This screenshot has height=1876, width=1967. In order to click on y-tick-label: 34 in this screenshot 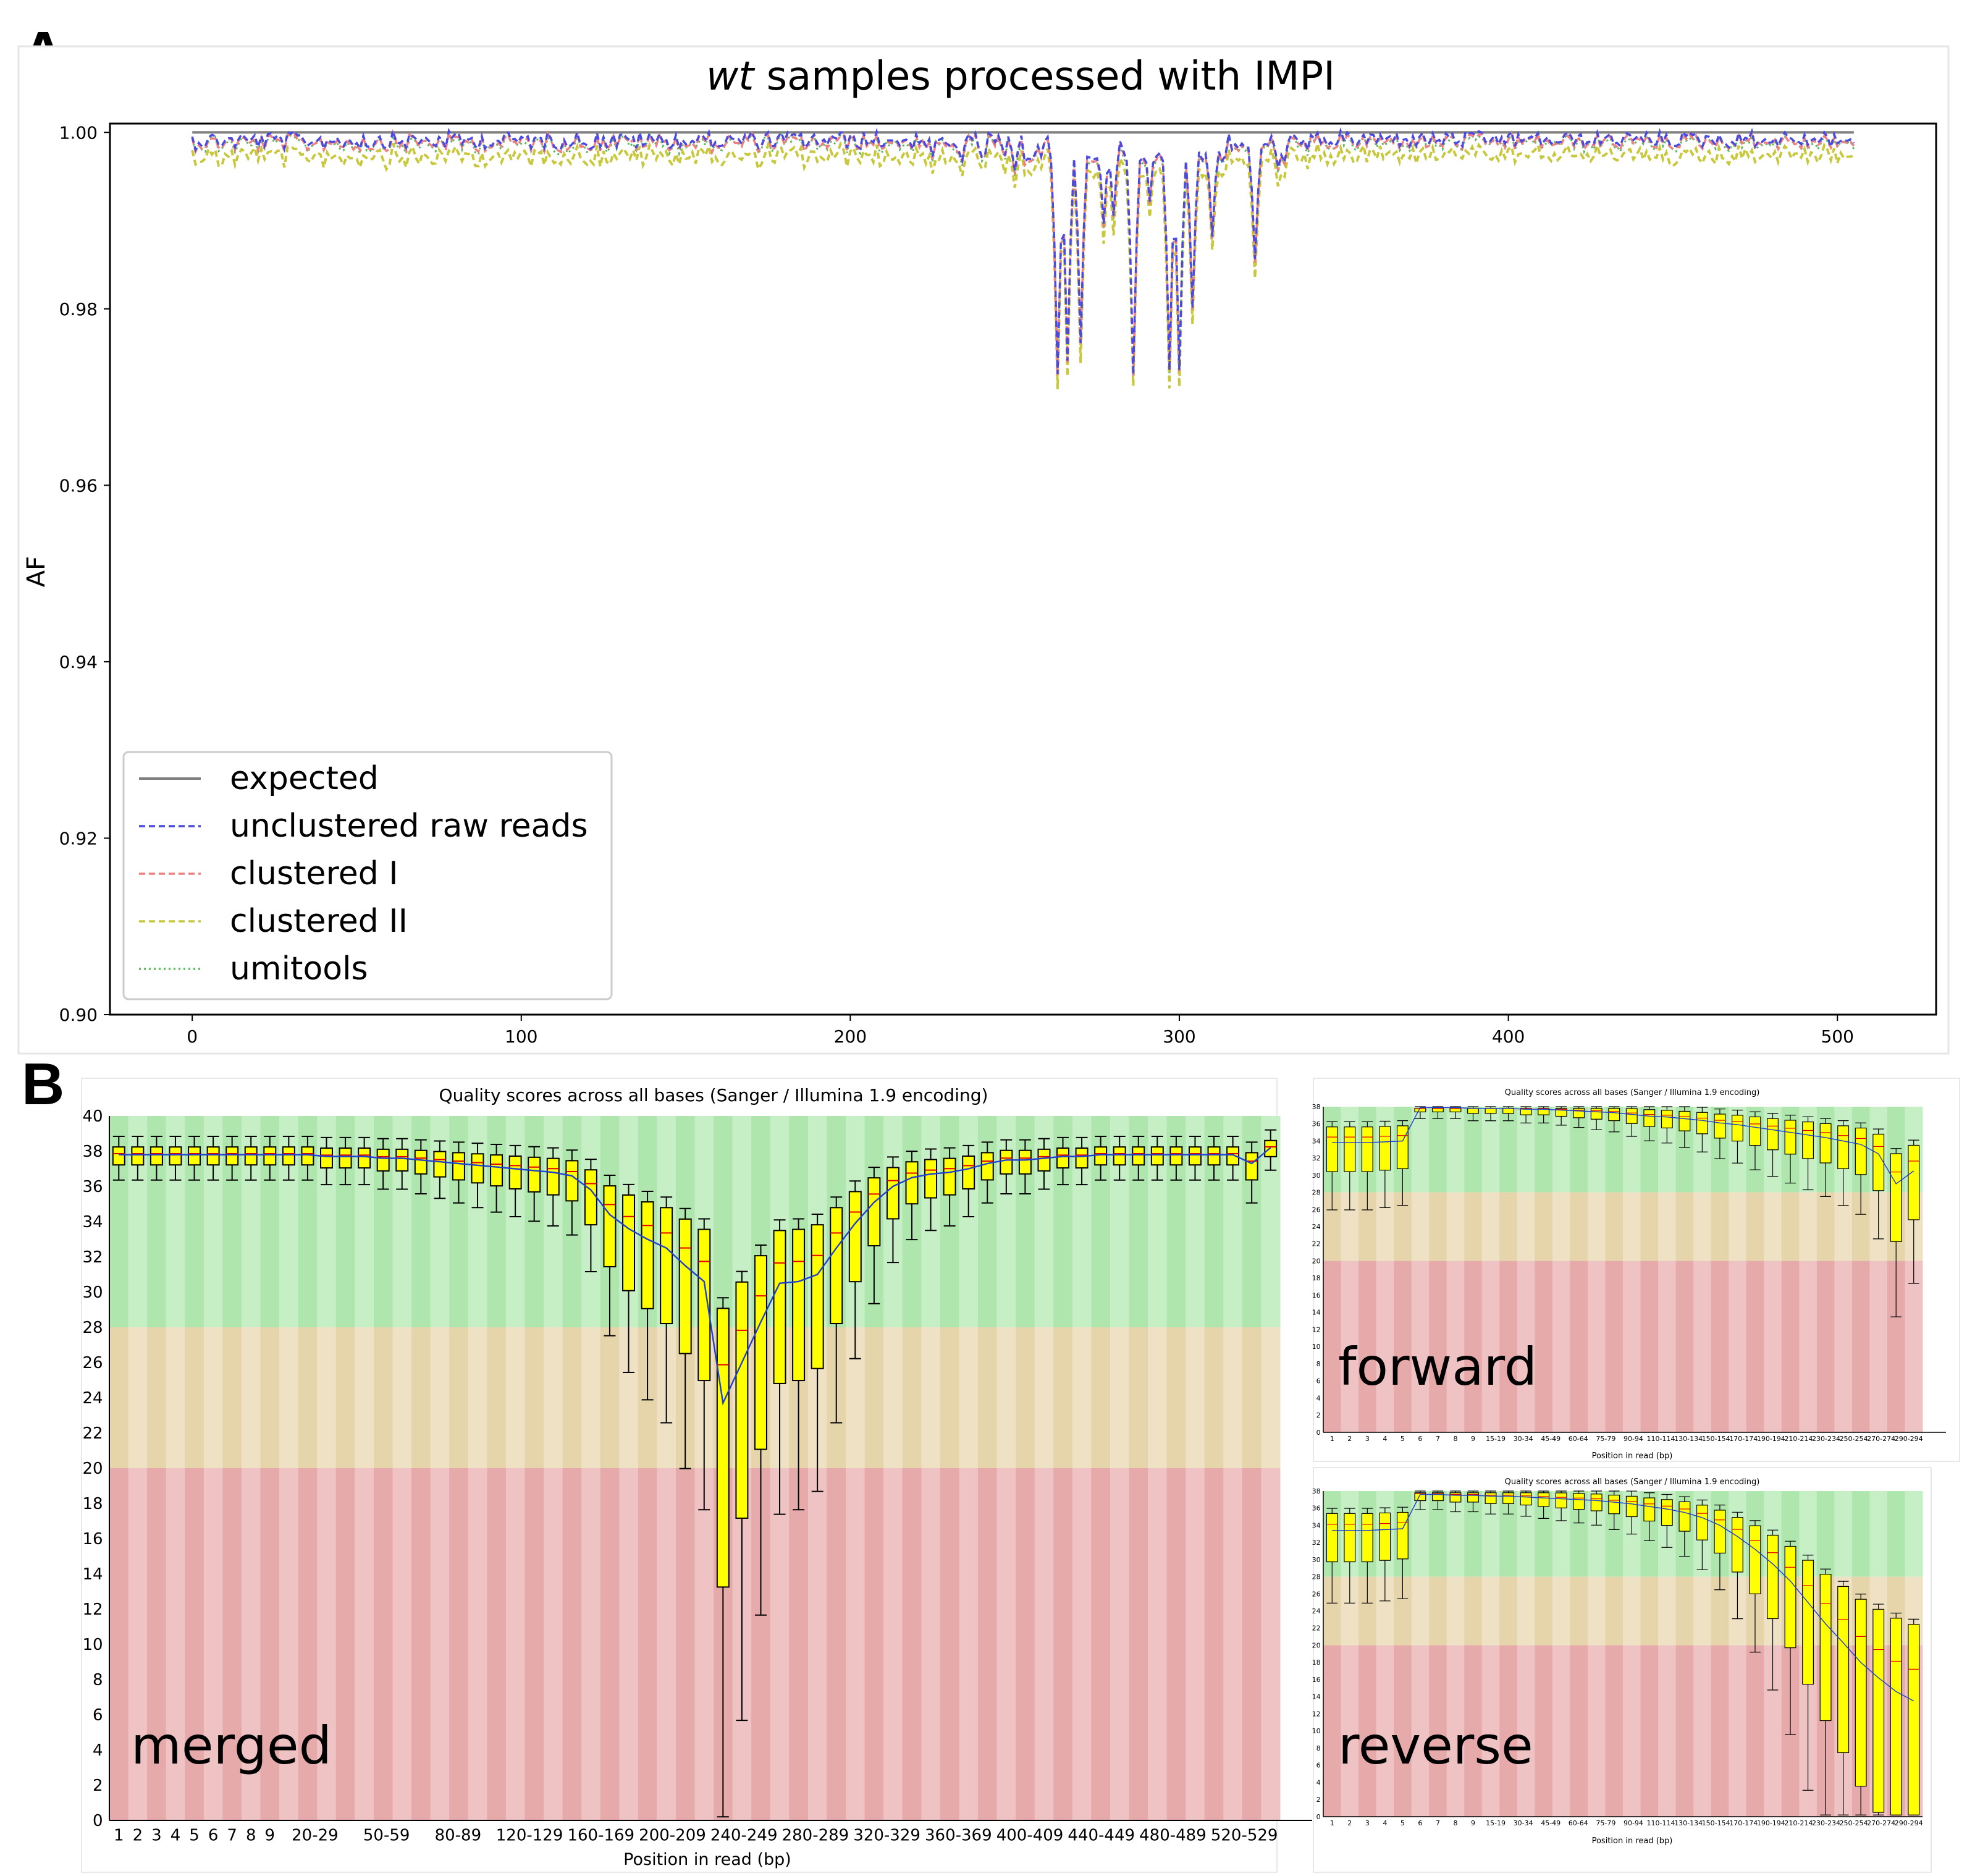, I will do `click(93, 1222)`.